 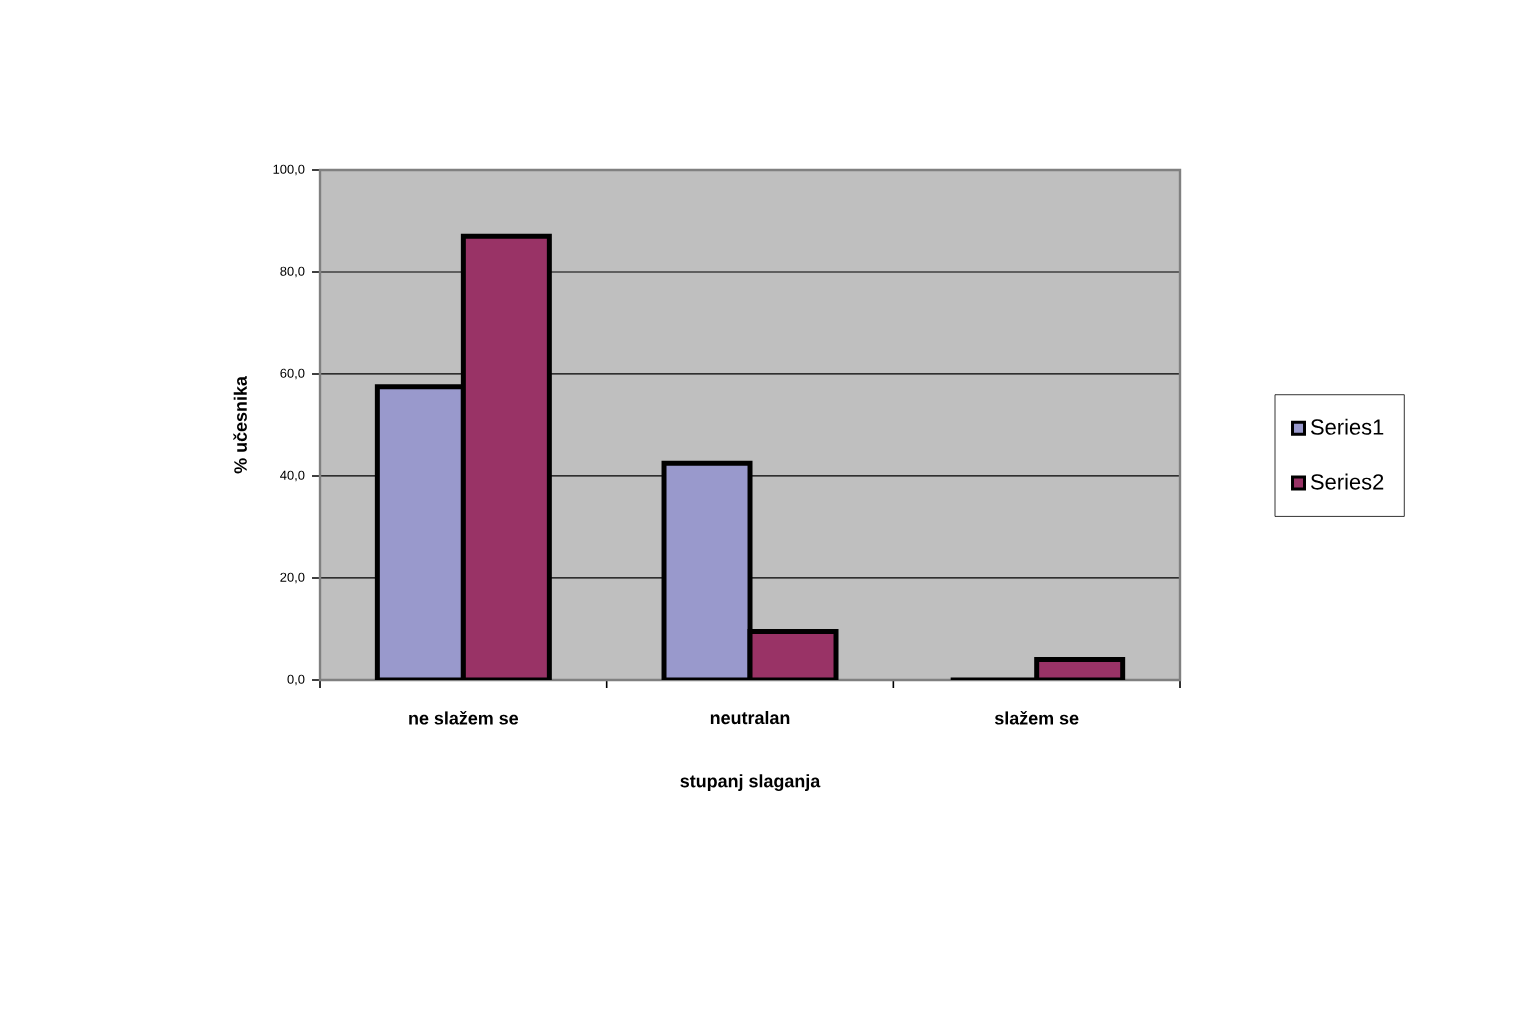 I want to click on x-axis-title: stupanj slaganja, so click(x=750, y=783).